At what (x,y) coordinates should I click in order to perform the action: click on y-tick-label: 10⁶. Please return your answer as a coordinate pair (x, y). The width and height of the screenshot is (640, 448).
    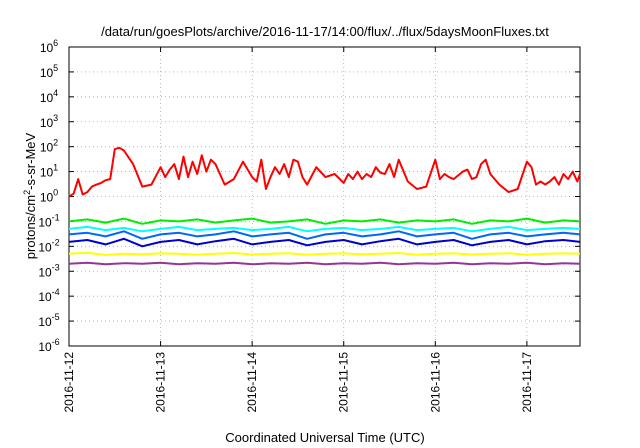
    Looking at the image, I should click on (49, 46).